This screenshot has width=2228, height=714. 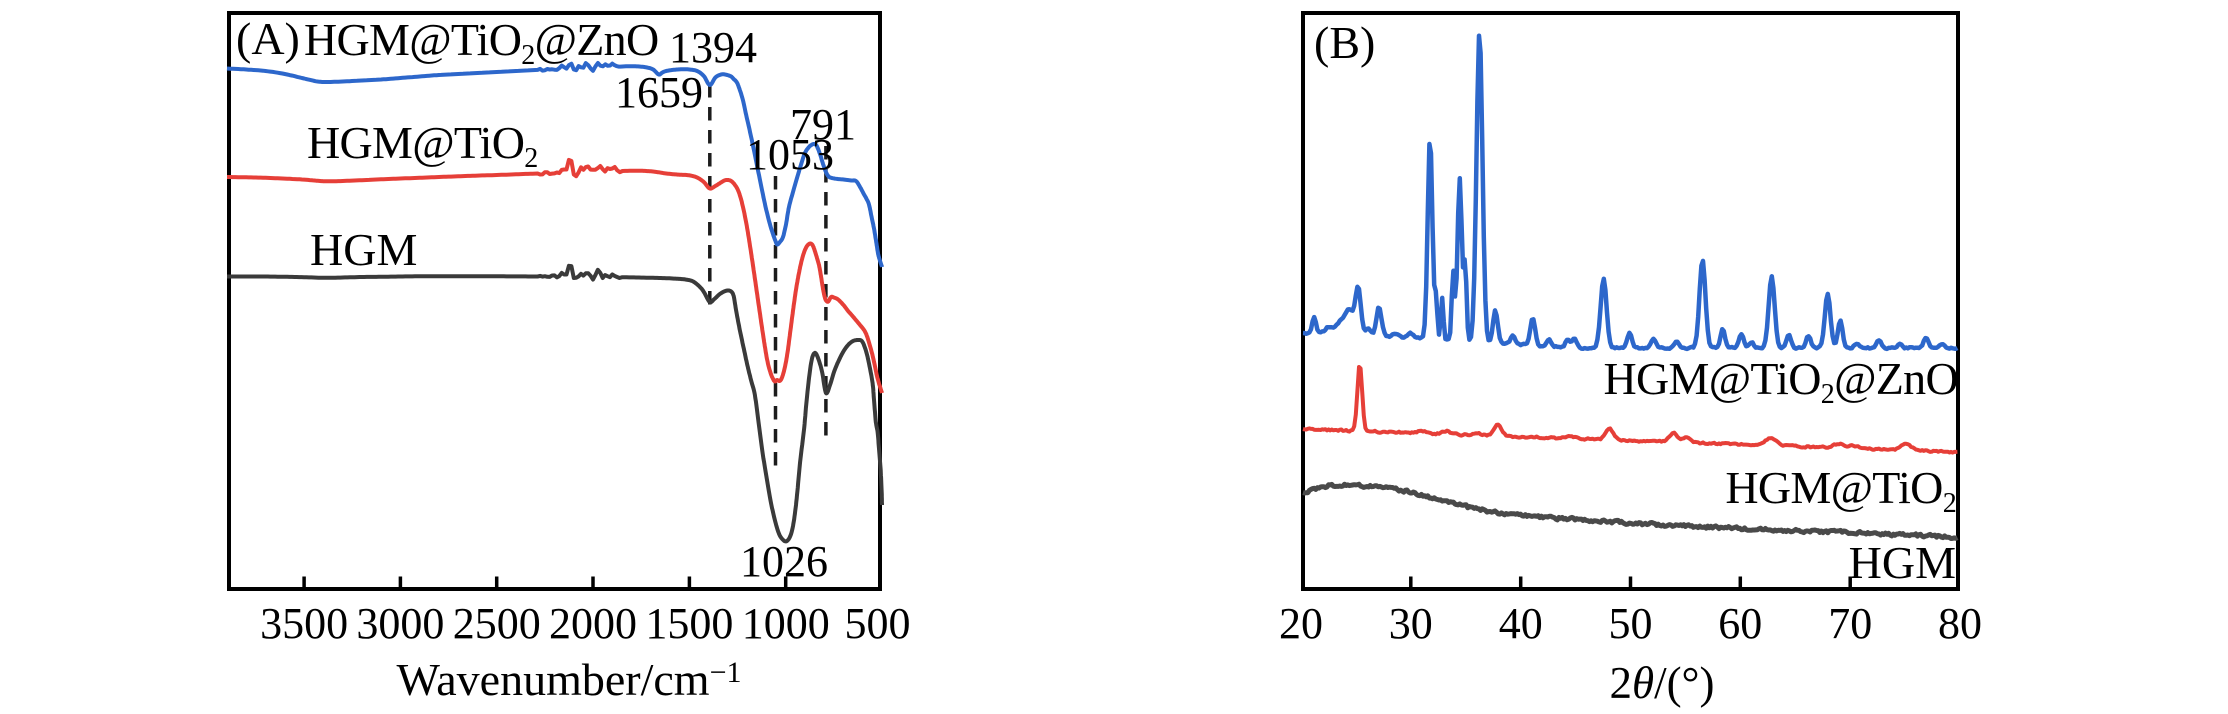 What do you see at coordinates (593, 623) in the screenshot?
I see `svg-text: 2000` at bounding box center [593, 623].